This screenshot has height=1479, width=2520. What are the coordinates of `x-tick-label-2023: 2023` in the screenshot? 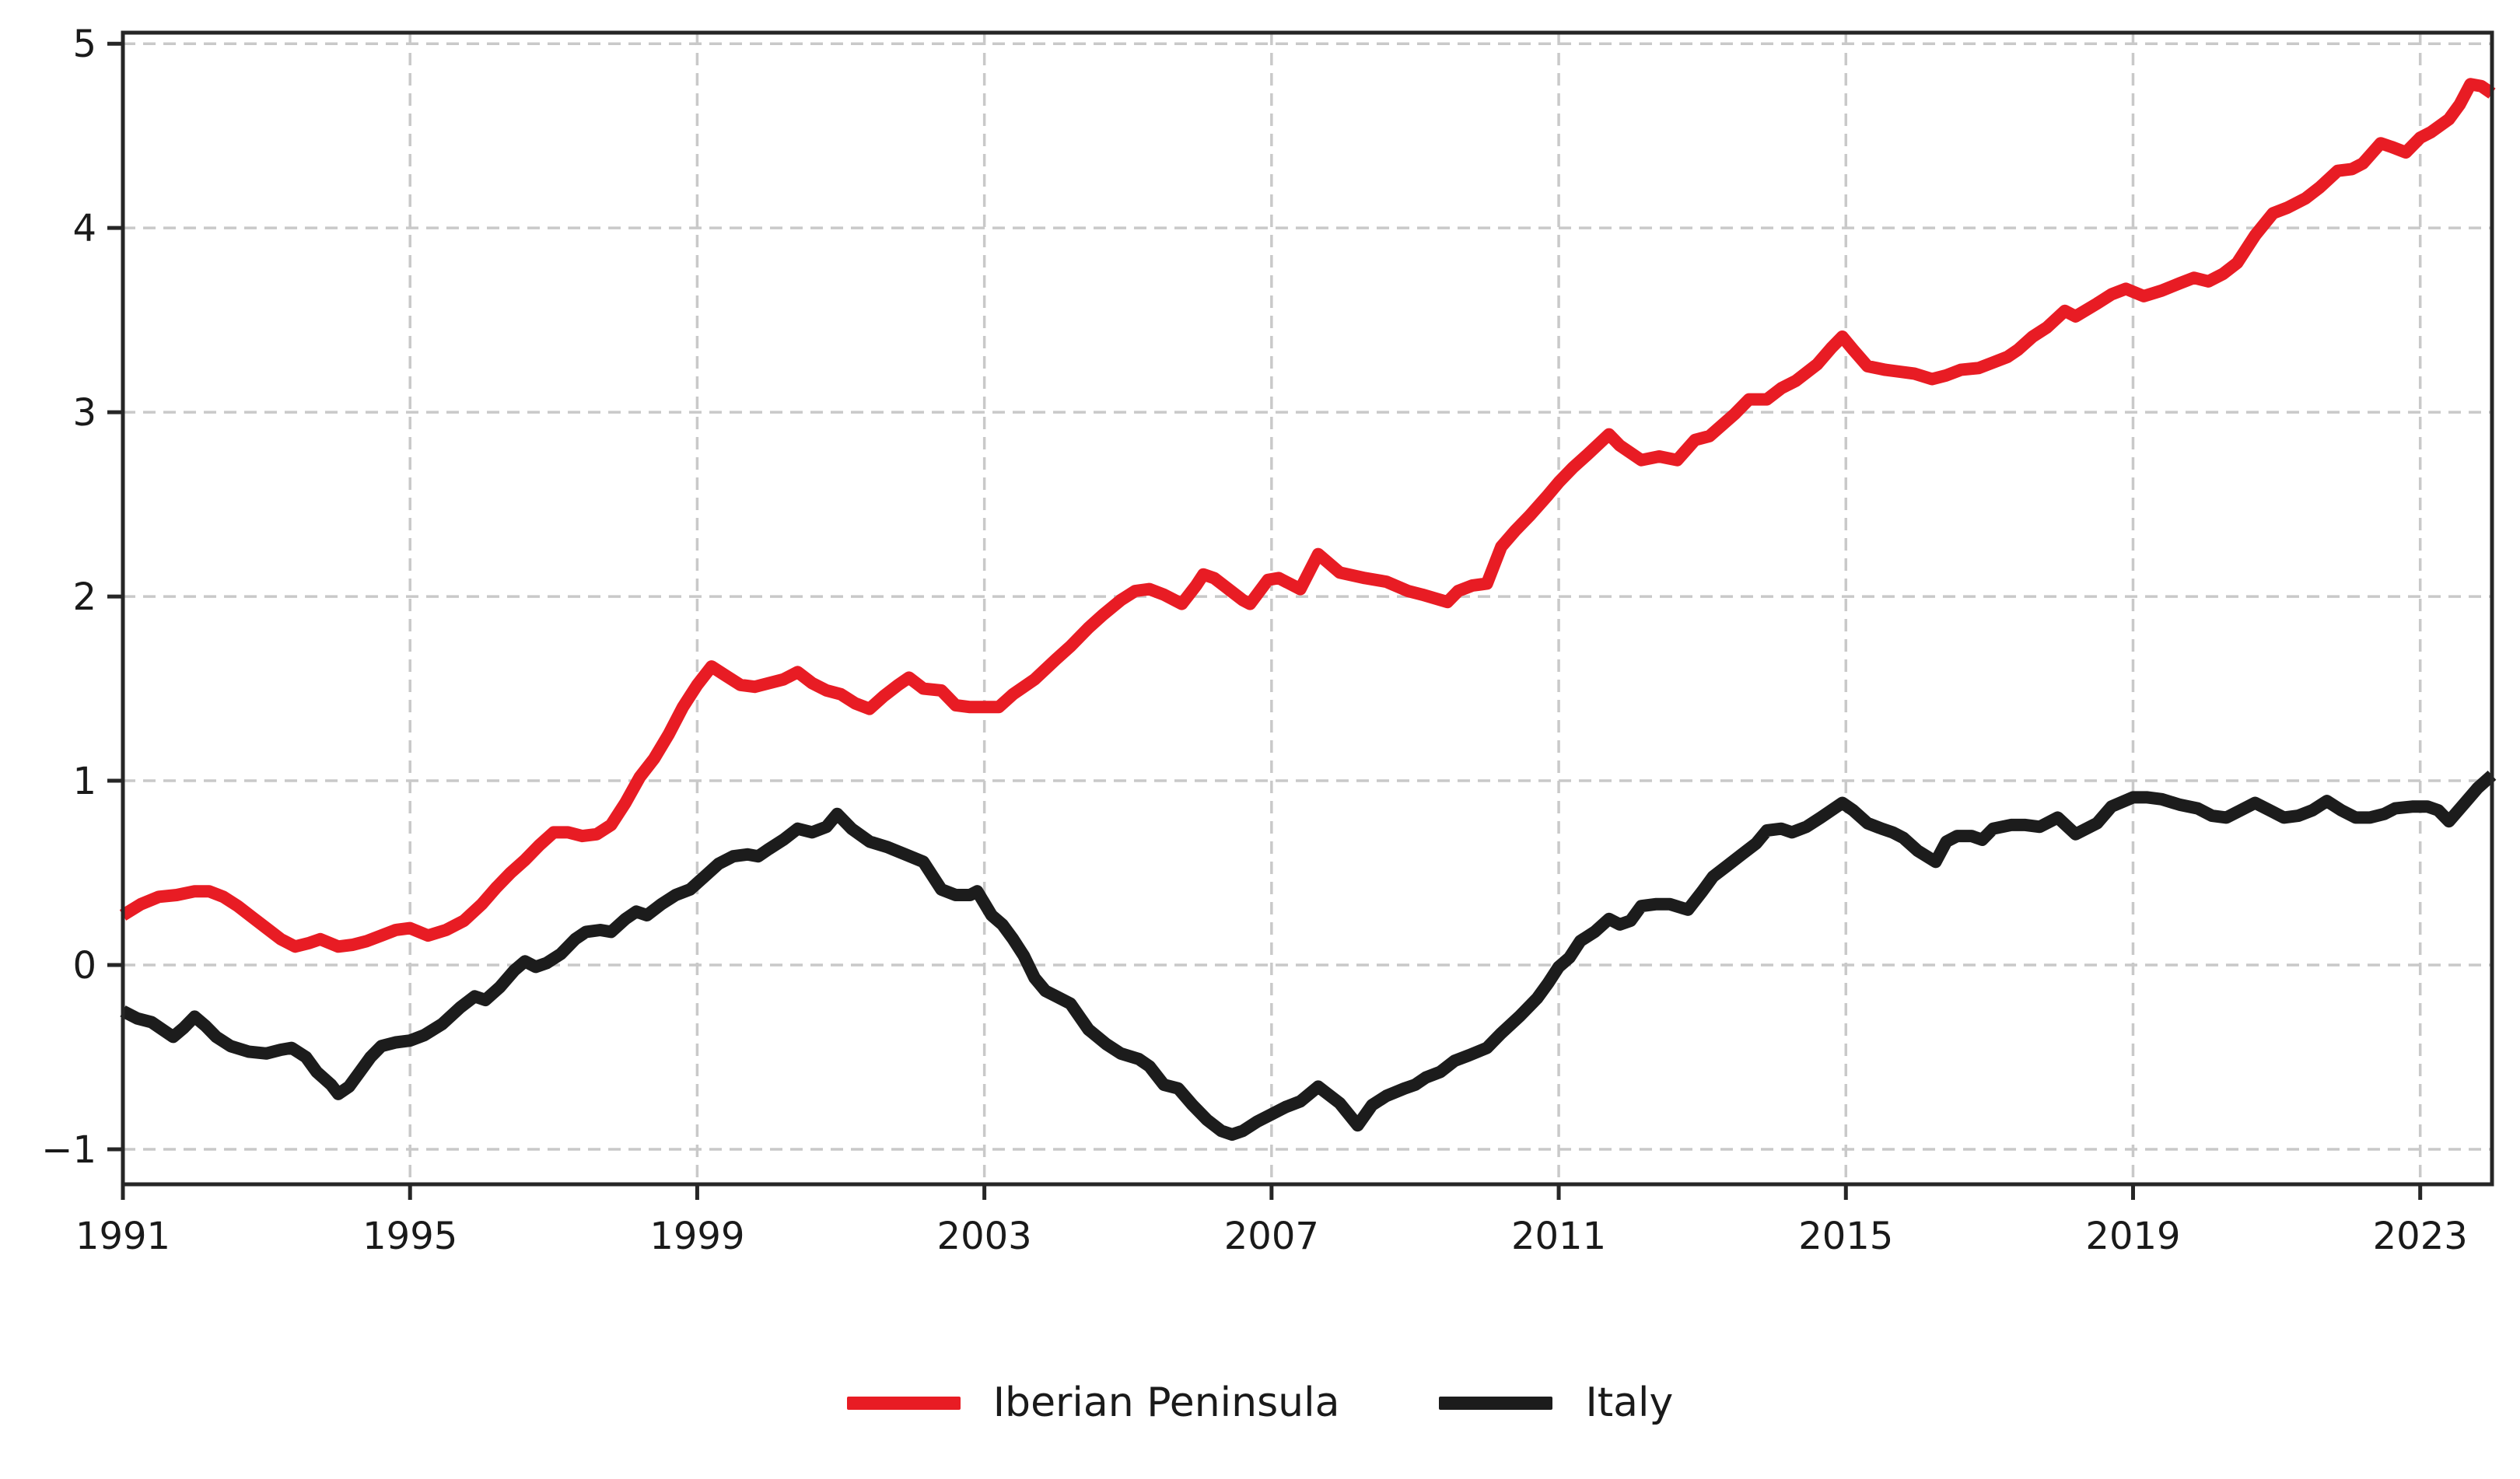 It's located at (2421, 1237).